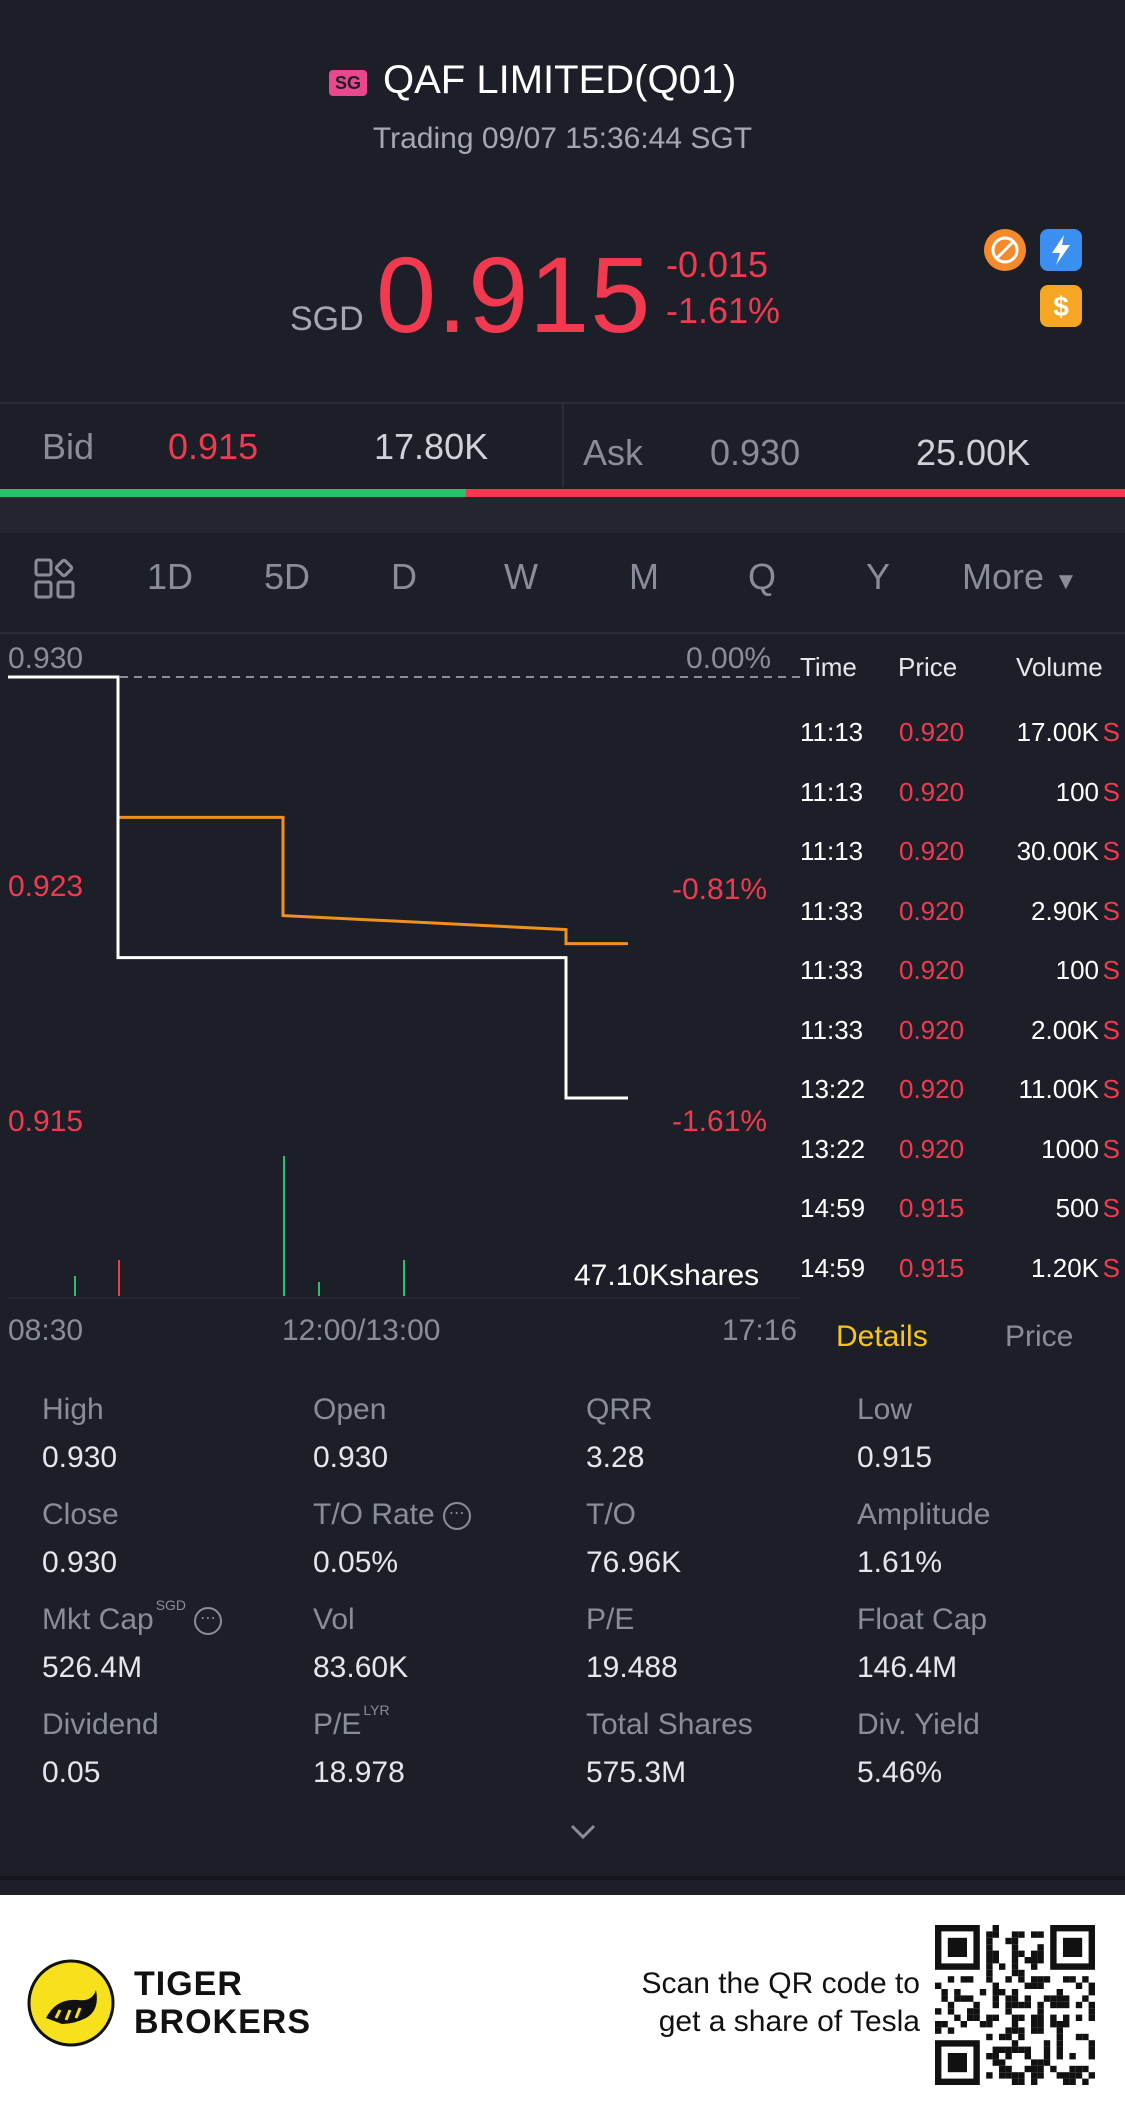 Image resolution: width=1125 pixels, height=2113 pixels. I want to click on y-axis-bottom: 0.915, so click(46, 1121).